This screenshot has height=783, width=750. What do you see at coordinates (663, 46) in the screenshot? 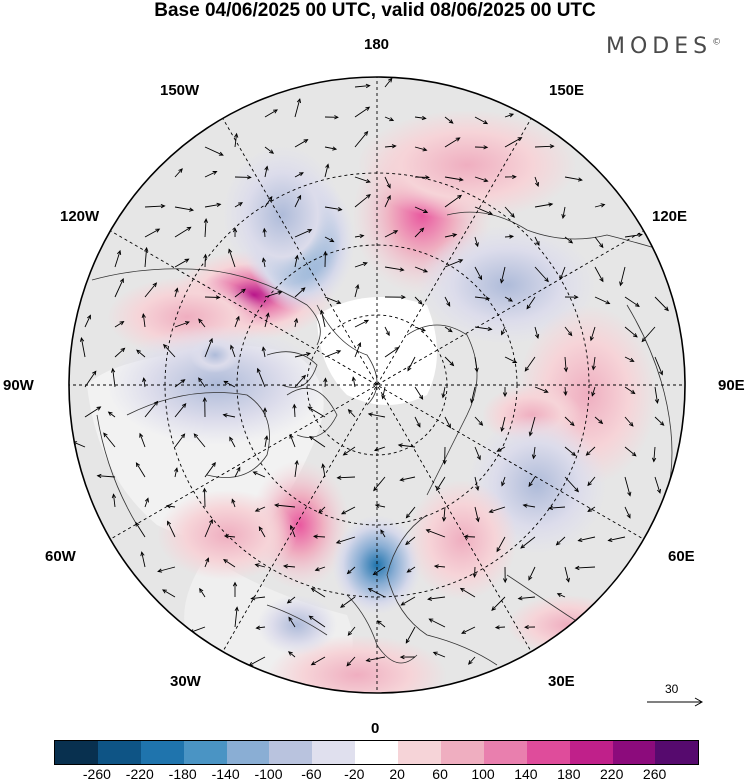
I see `modes-logo: MODES©` at bounding box center [663, 46].